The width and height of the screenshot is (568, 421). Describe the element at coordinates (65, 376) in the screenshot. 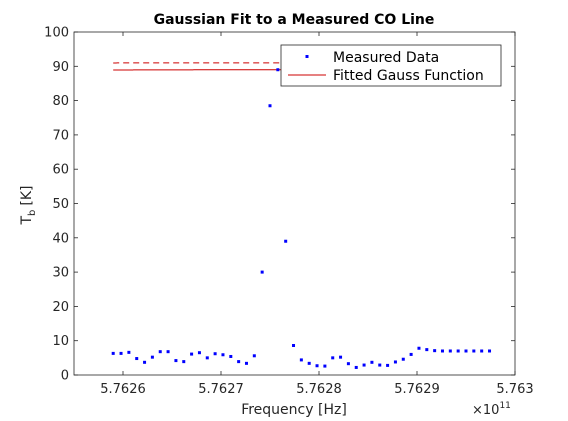

I see `y-tick-label: 0` at that location.